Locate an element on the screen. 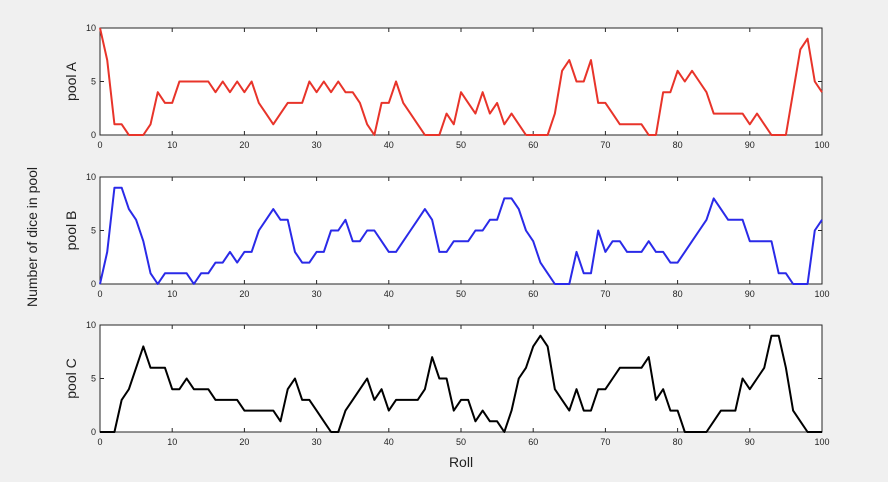 The height and width of the screenshot is (482, 888). figure-ylabel: Number of dice in pool is located at coordinates (32, 237).